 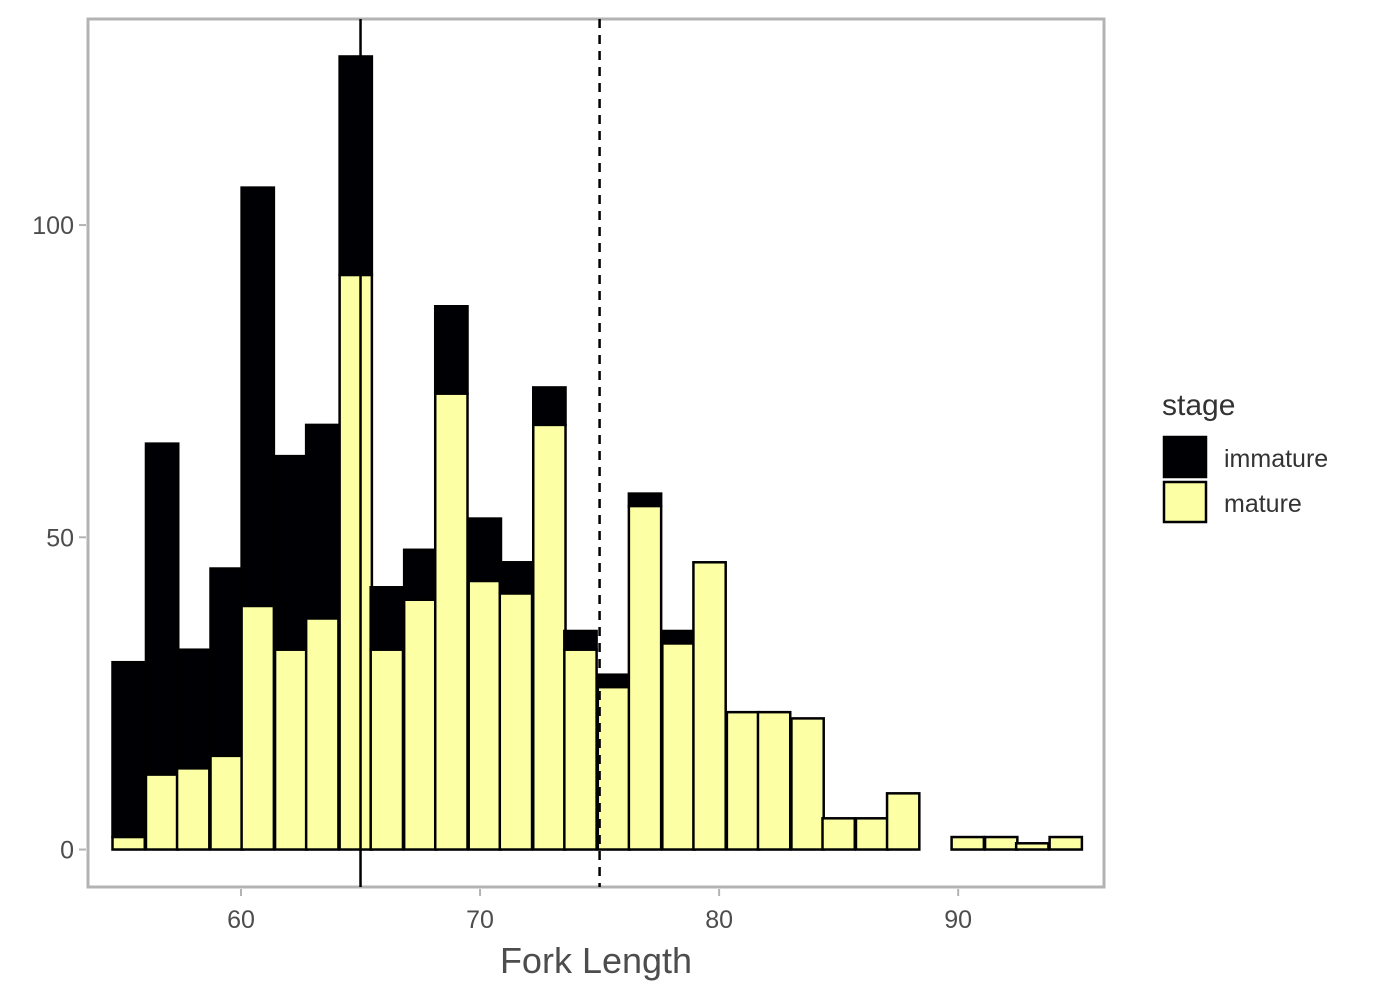 What do you see at coordinates (1185, 457) in the screenshot?
I see `legend-swatch-immature` at bounding box center [1185, 457].